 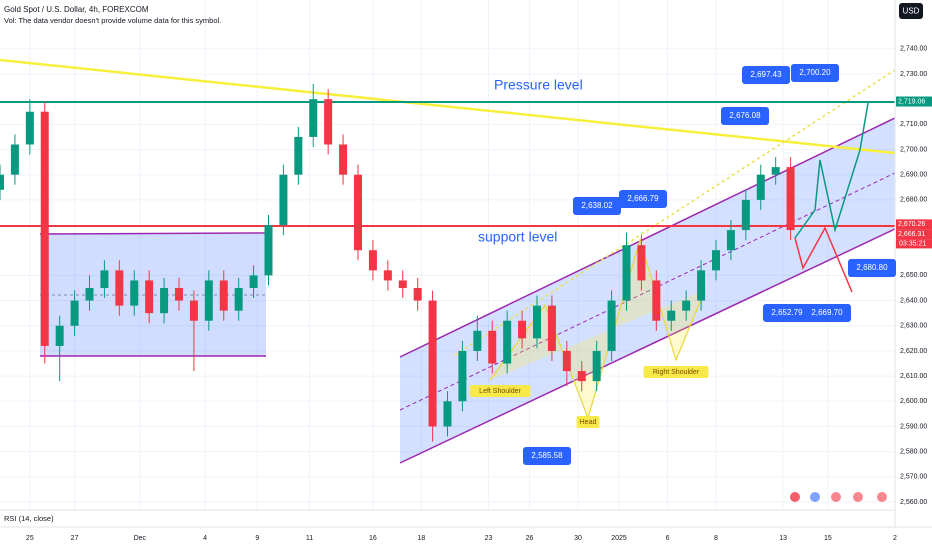 I want to click on x-tick-label: 2025, so click(x=619, y=538).